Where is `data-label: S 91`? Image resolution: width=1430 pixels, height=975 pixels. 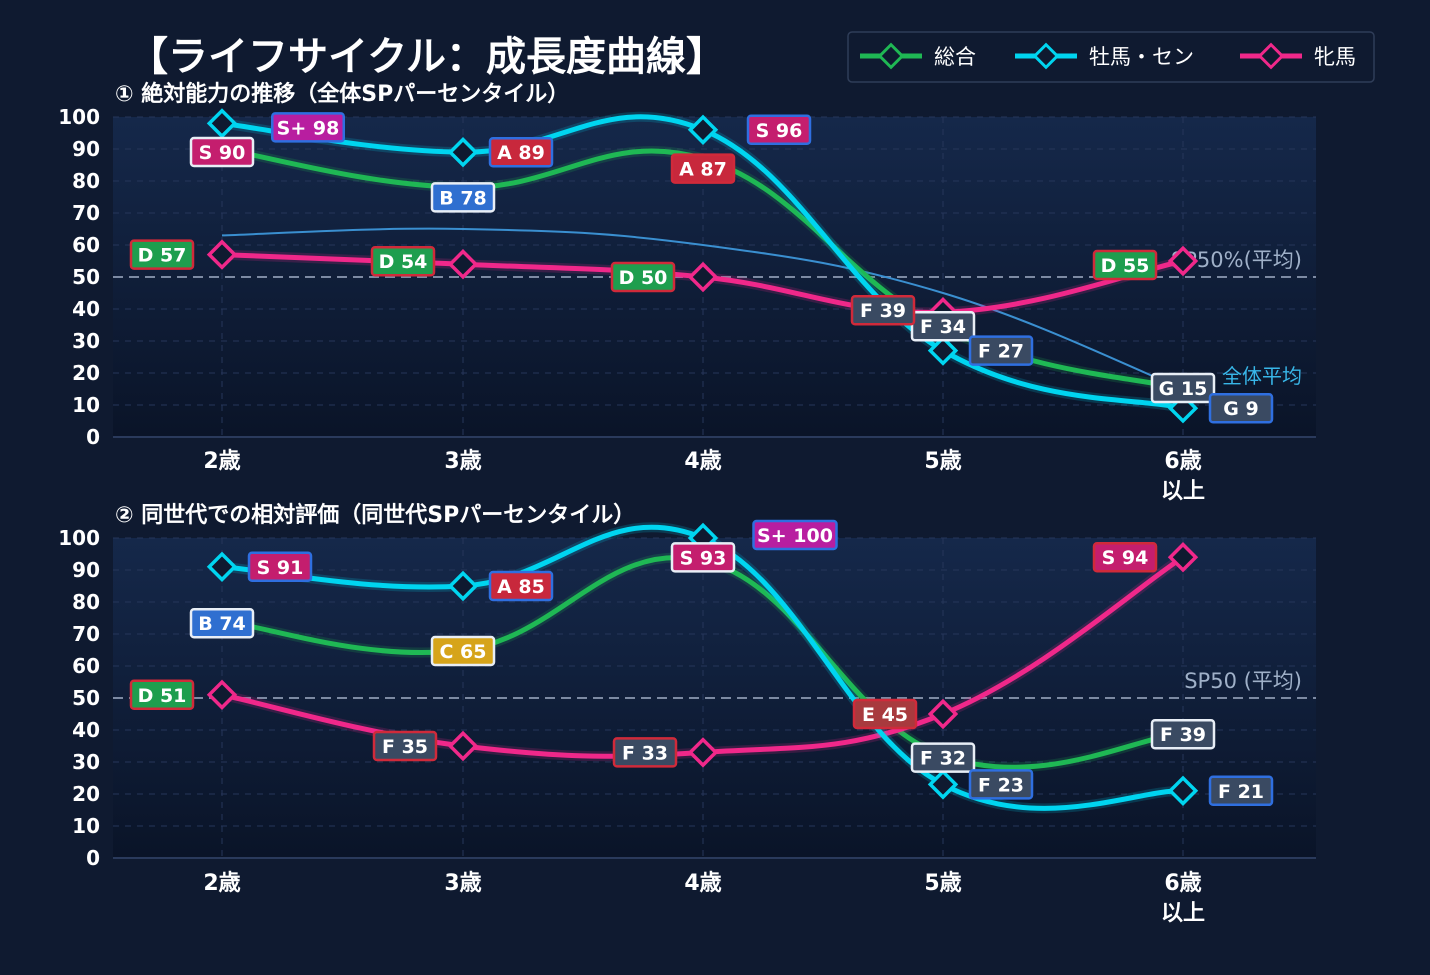 data-label: S 91 is located at coordinates (280, 568).